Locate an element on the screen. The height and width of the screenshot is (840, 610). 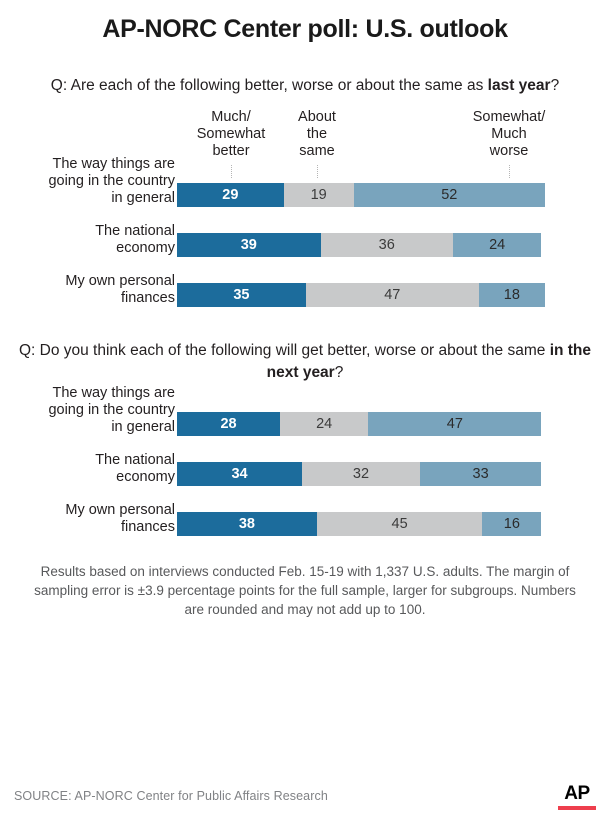
bar-segment-better: 39 is located at coordinates (249, 245).